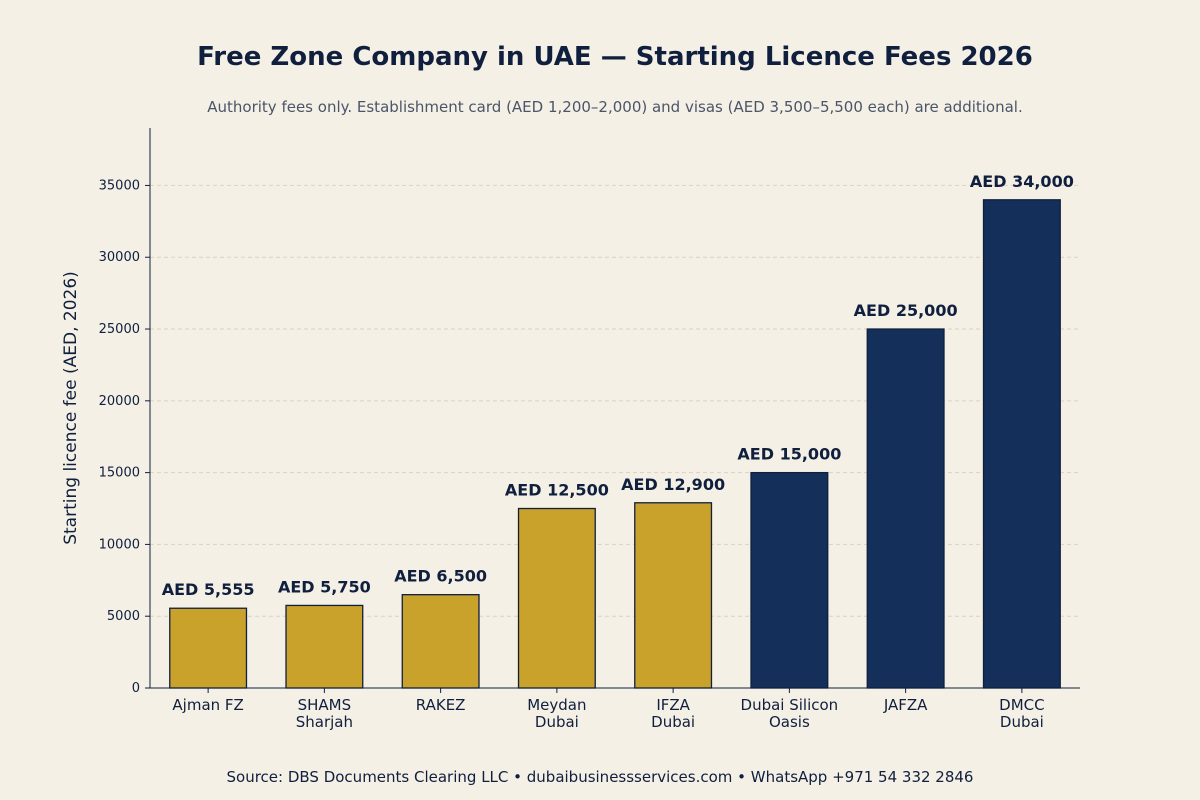 This screenshot has height=800, width=1200. Describe the element at coordinates (119, 473) in the screenshot. I see `y-tick-label: 15000` at that location.